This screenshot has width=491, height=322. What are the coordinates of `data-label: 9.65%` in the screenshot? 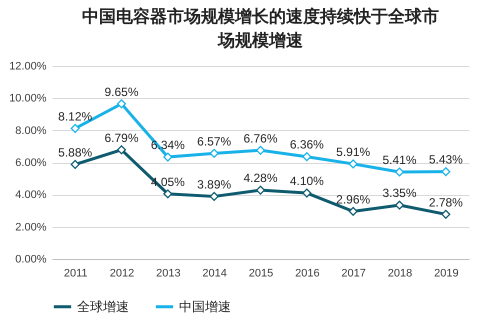 It's located at (121, 91).